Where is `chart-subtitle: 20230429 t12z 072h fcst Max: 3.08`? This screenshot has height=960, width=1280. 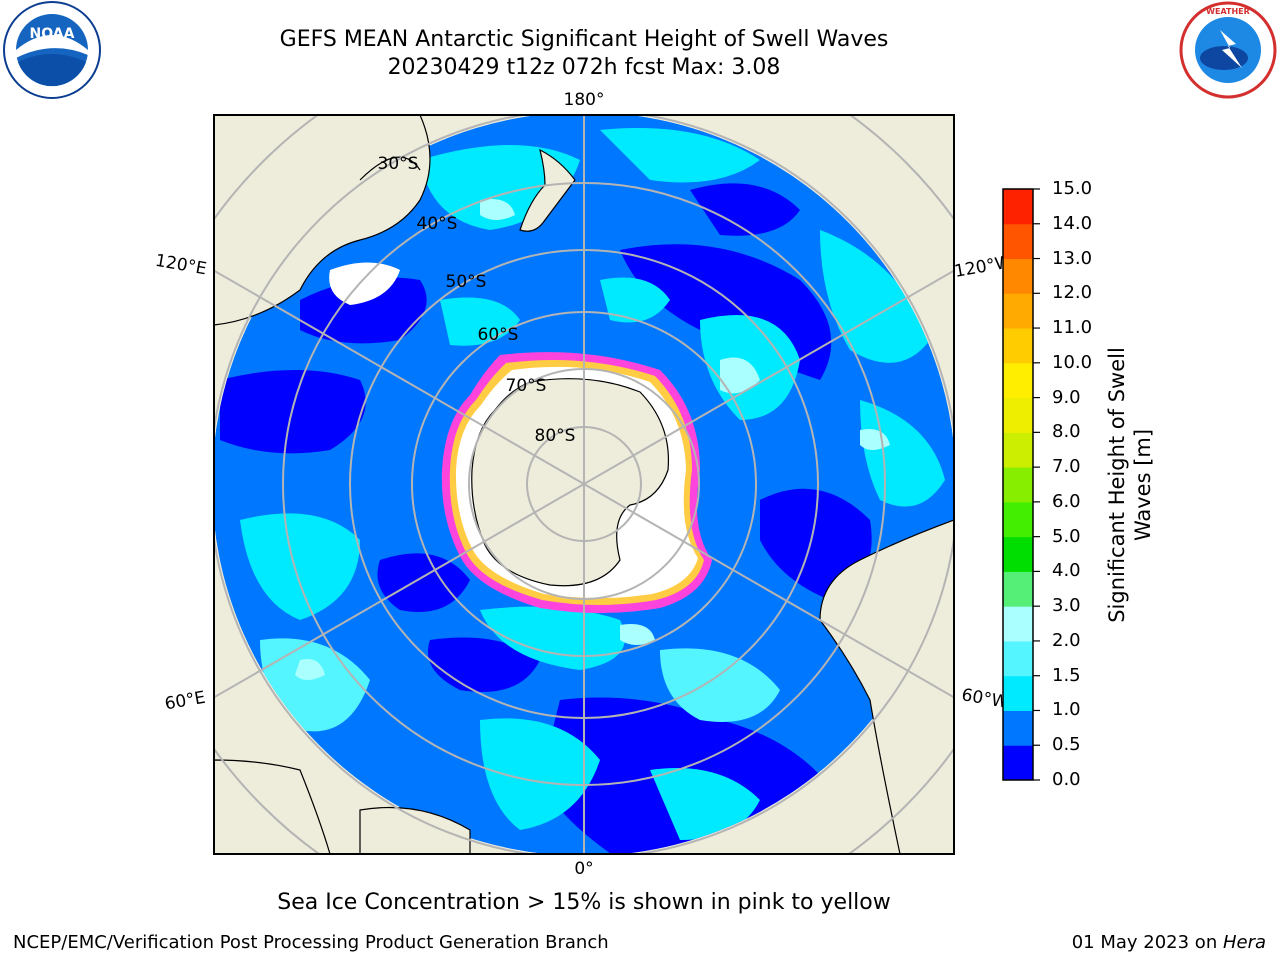
chart-subtitle: 20230429 t12z 072h fcst Max: 3.08 is located at coordinates (584, 67).